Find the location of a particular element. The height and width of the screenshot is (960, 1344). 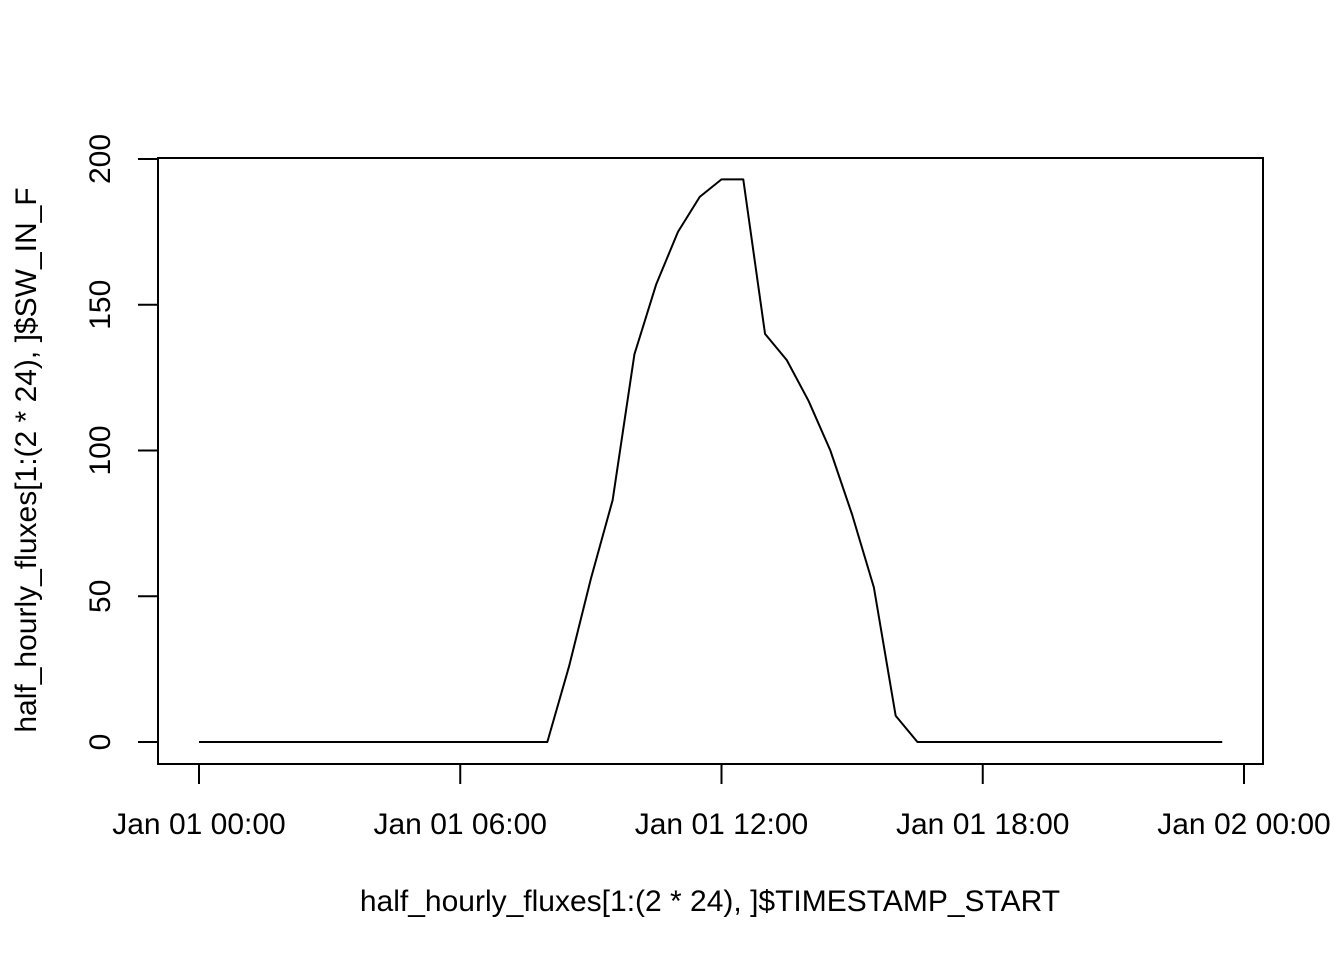

y-tick-label: 50 is located at coordinates (100, 596).